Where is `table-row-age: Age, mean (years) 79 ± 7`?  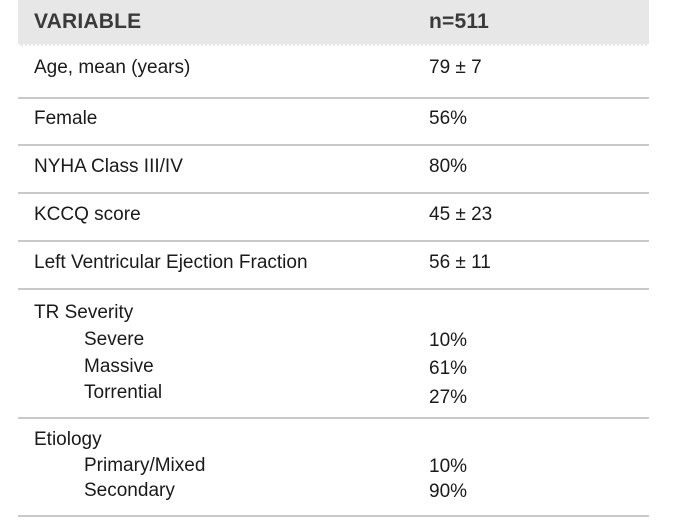
table-row-age: Age, mean (years) 79 ± 7 is located at coordinates (333, 72).